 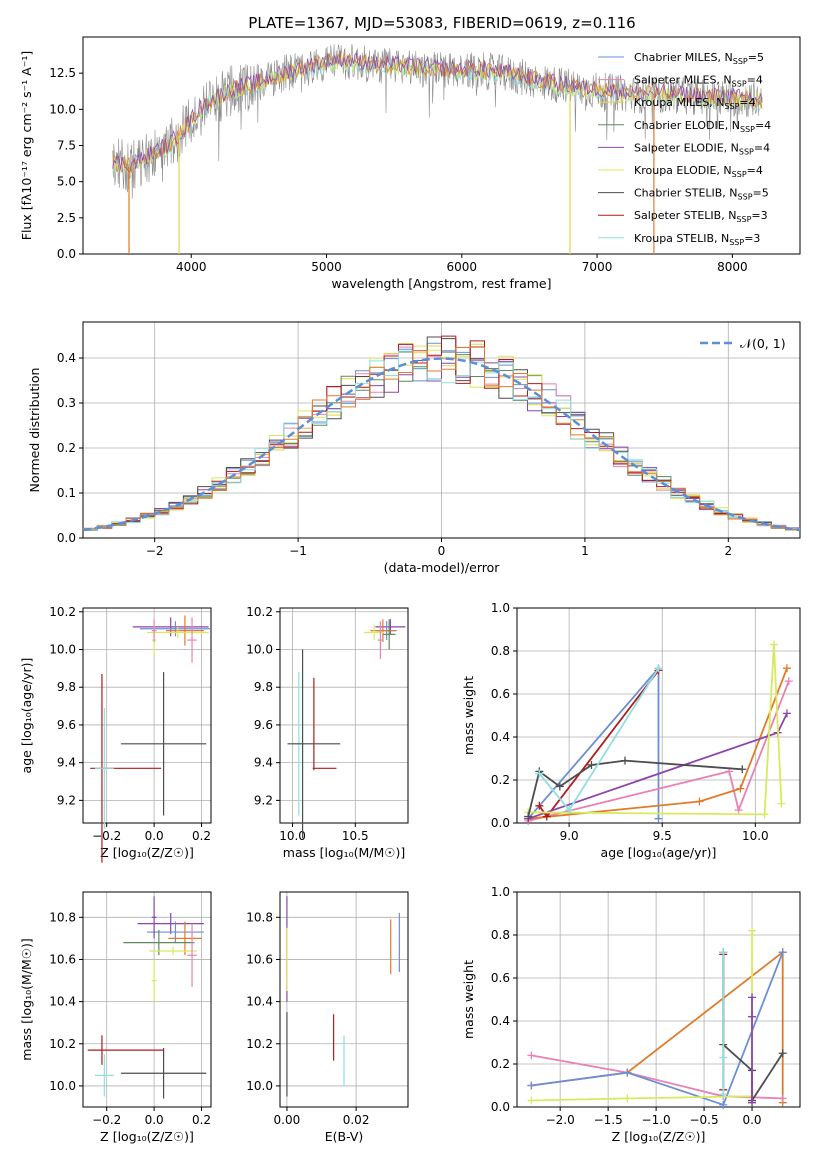 I want to click on x-tick-label: 0, so click(x=442, y=551).